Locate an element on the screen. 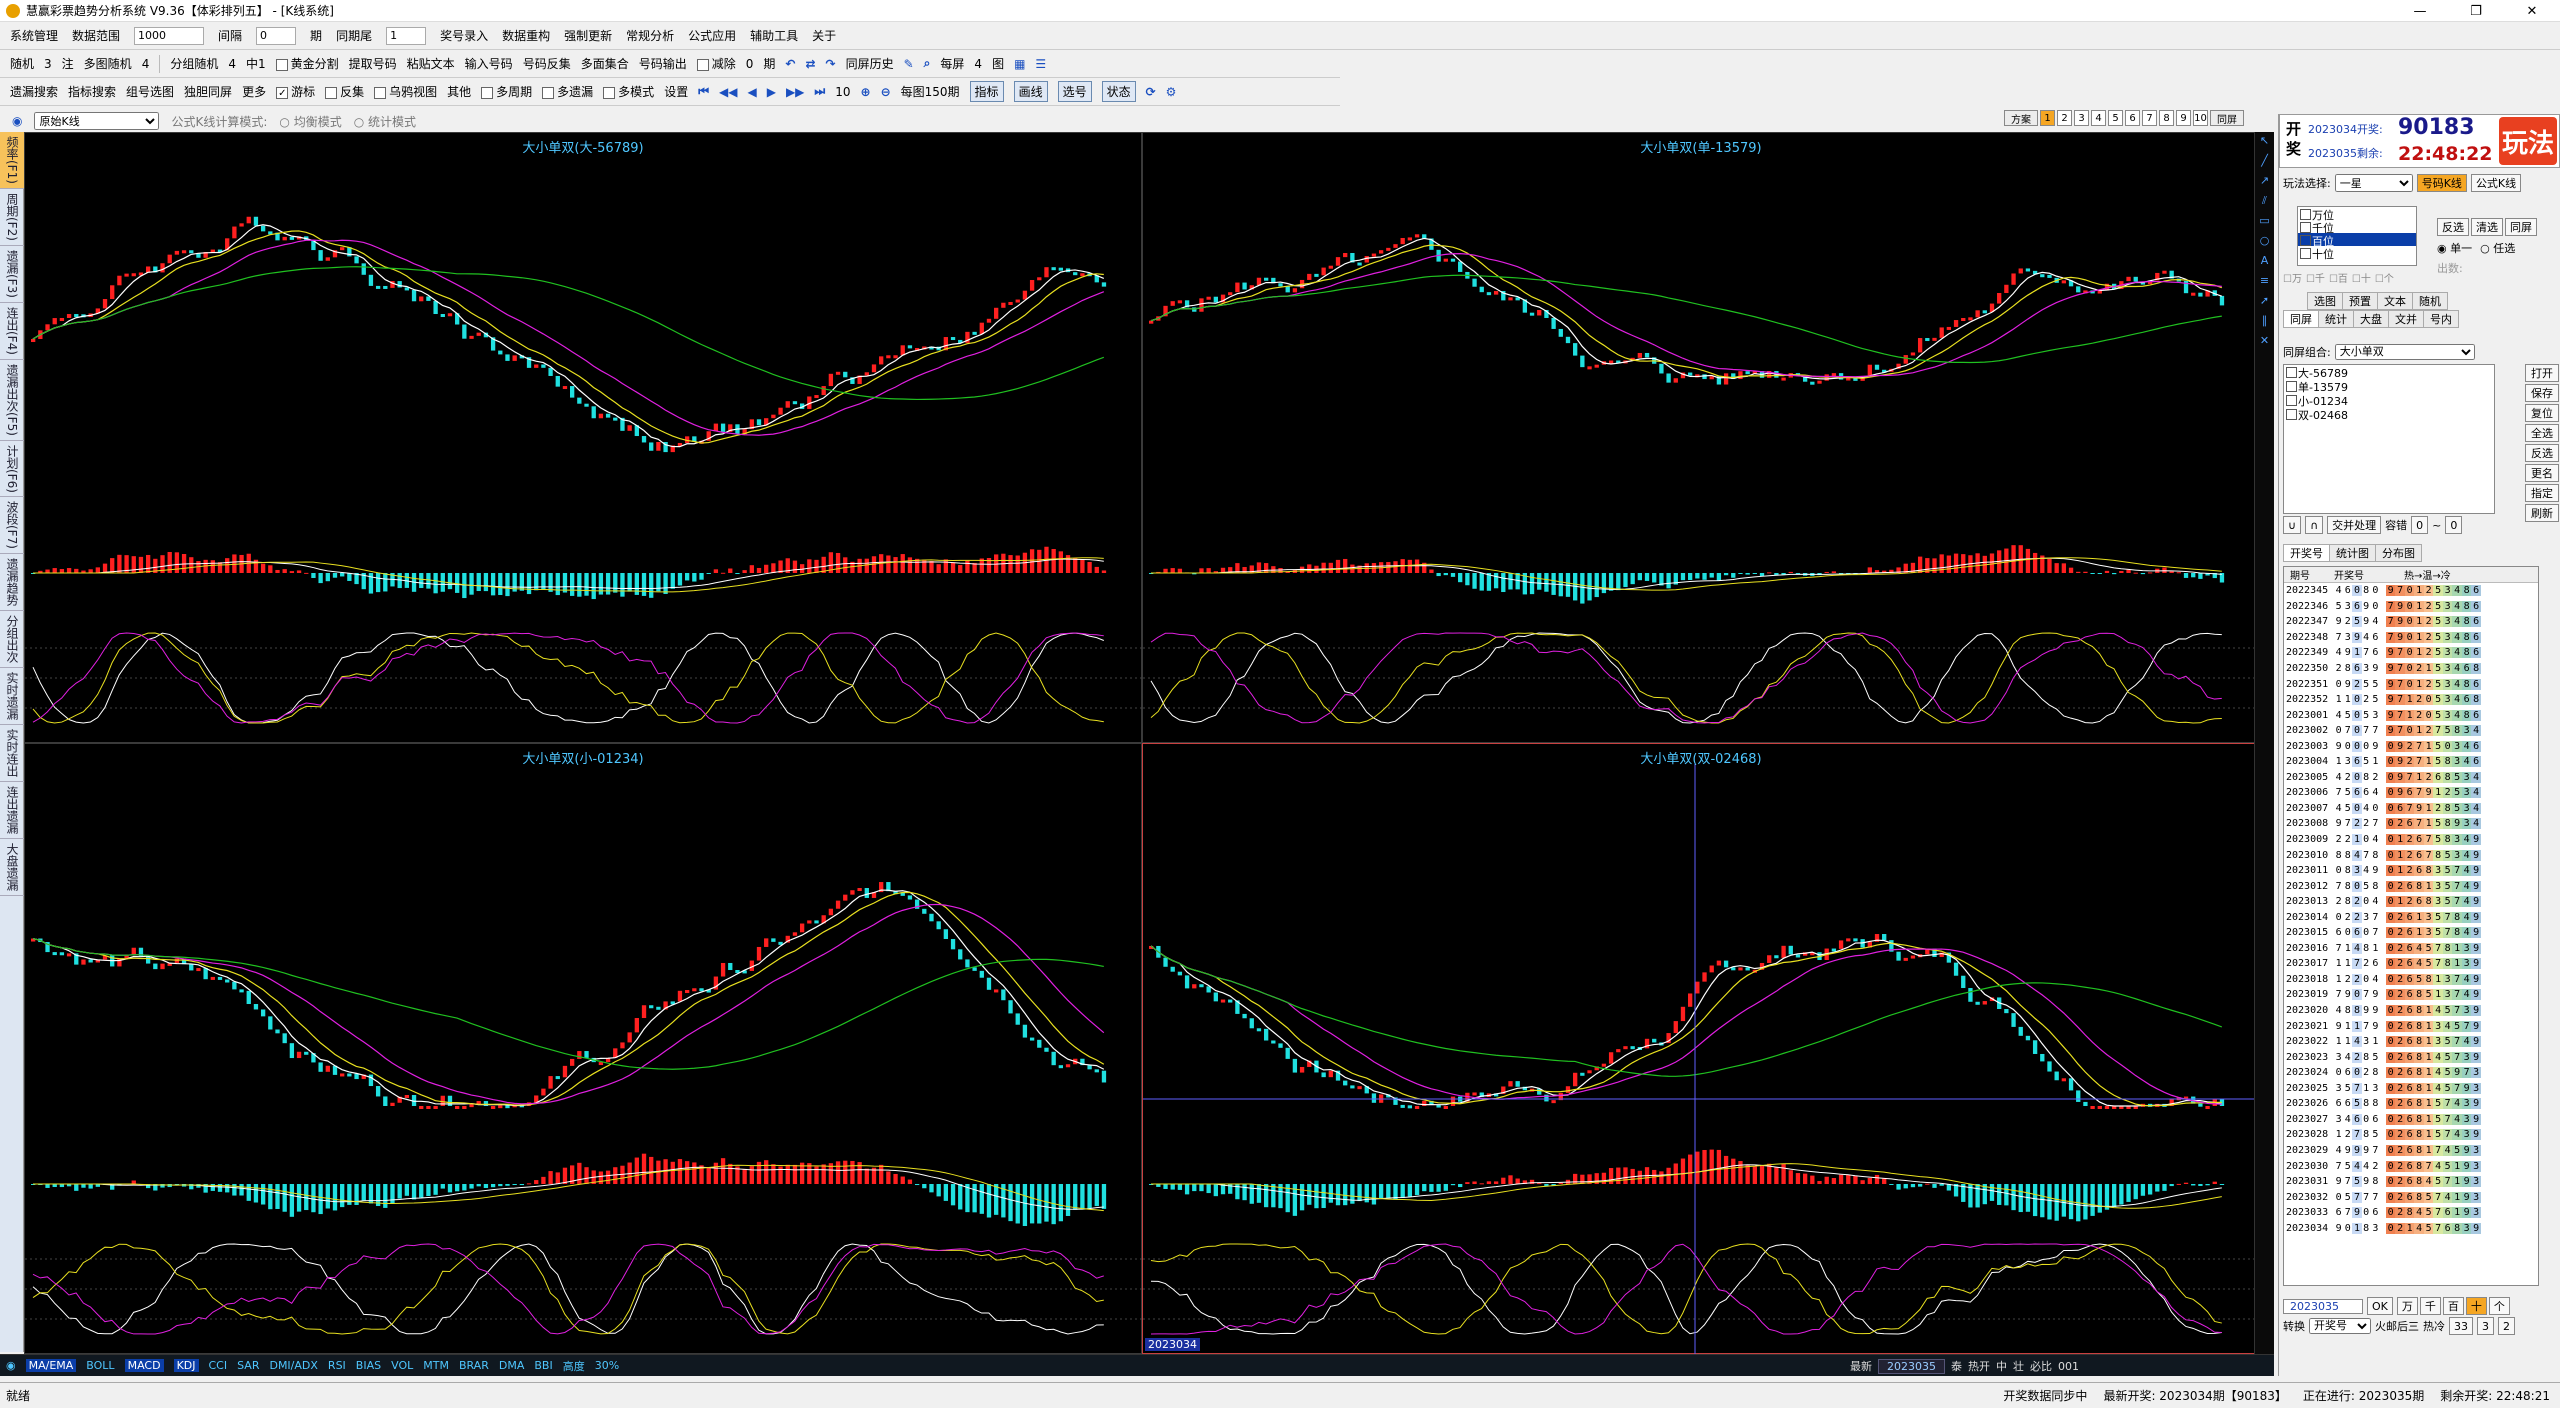  small-pos-3: ☐十 is located at coordinates (2361, 279).